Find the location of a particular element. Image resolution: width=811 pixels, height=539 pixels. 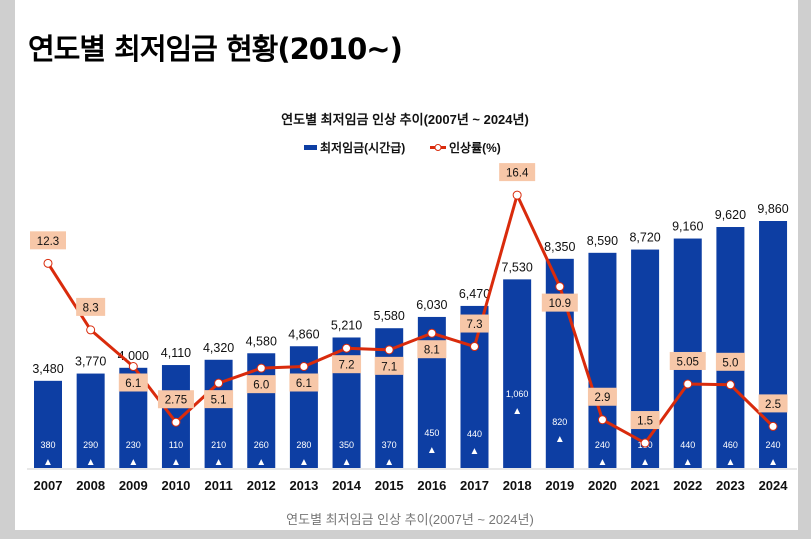

x-tick-label: 2017 is located at coordinates (474, 485).